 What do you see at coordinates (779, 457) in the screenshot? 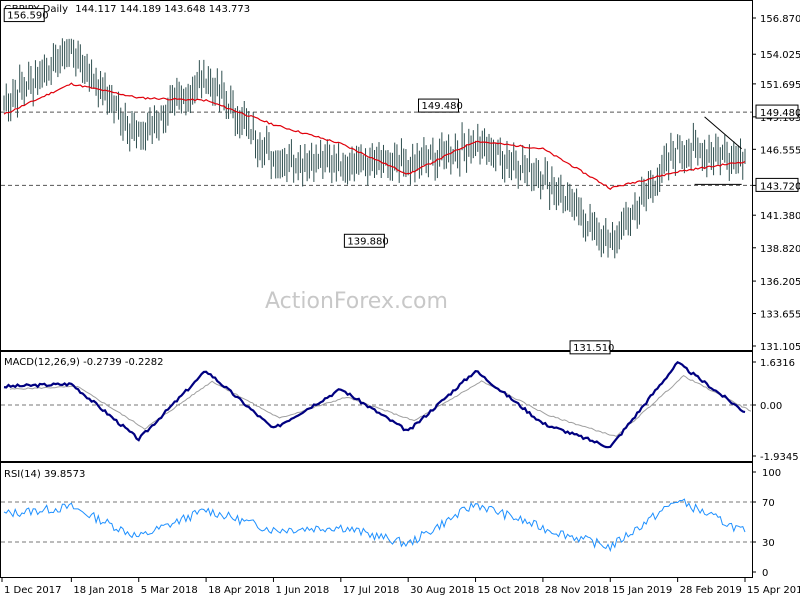
I see `macd-y-tick-label: -1.9345` at bounding box center [779, 457].